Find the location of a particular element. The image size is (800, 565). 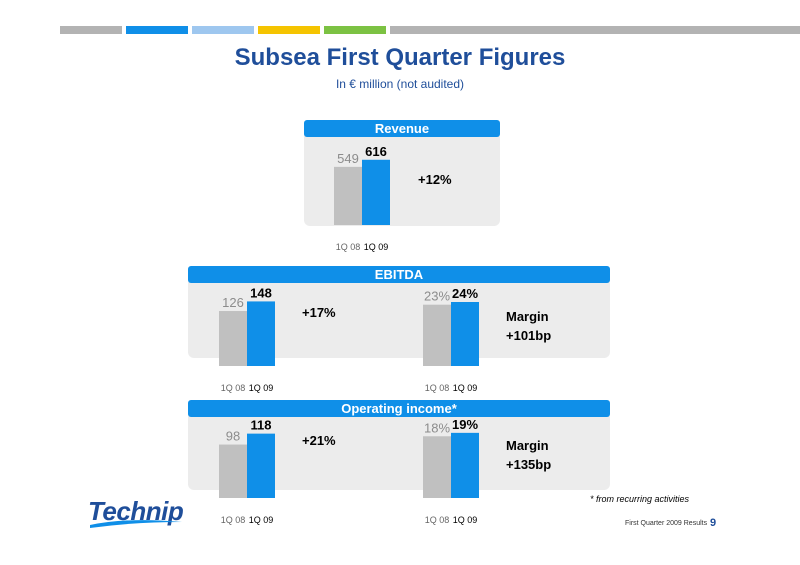

operating-margin-text: Margin +135bp is located at coordinates (528, 455).